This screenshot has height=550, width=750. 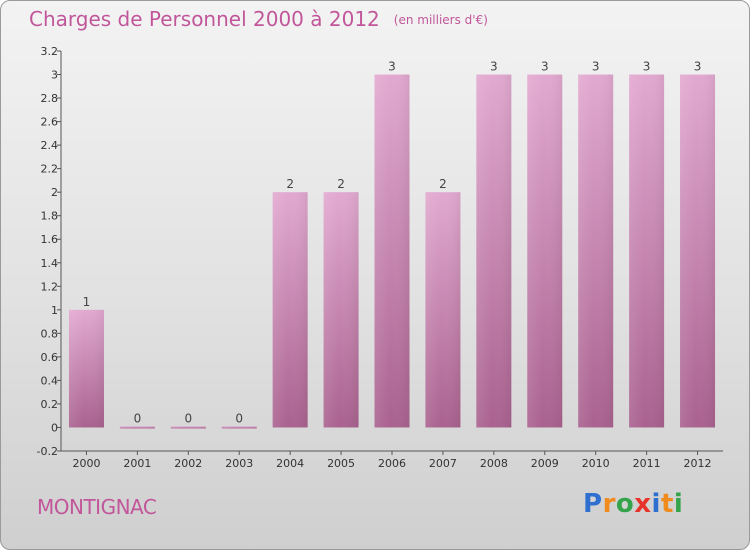 I want to click on y-tick-label: -0.2, so click(x=47, y=451).